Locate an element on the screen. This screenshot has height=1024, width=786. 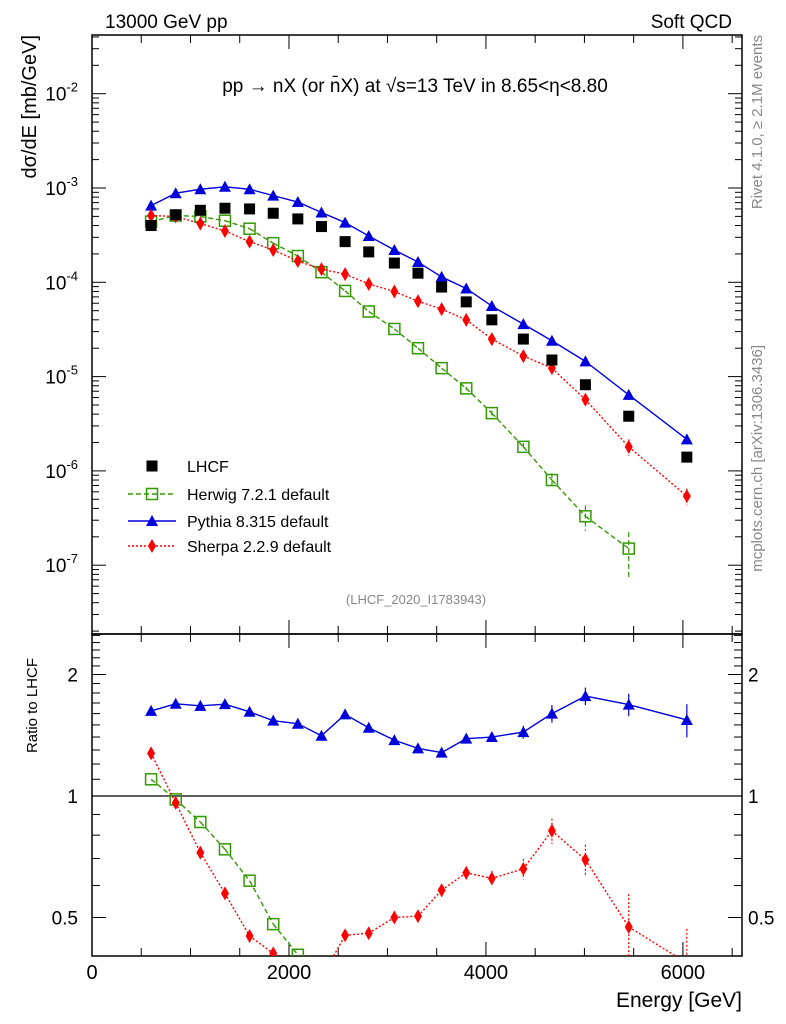
rivet-label: Rivet 4.1.0, ≥ 2.1M events is located at coordinates (757, 122).